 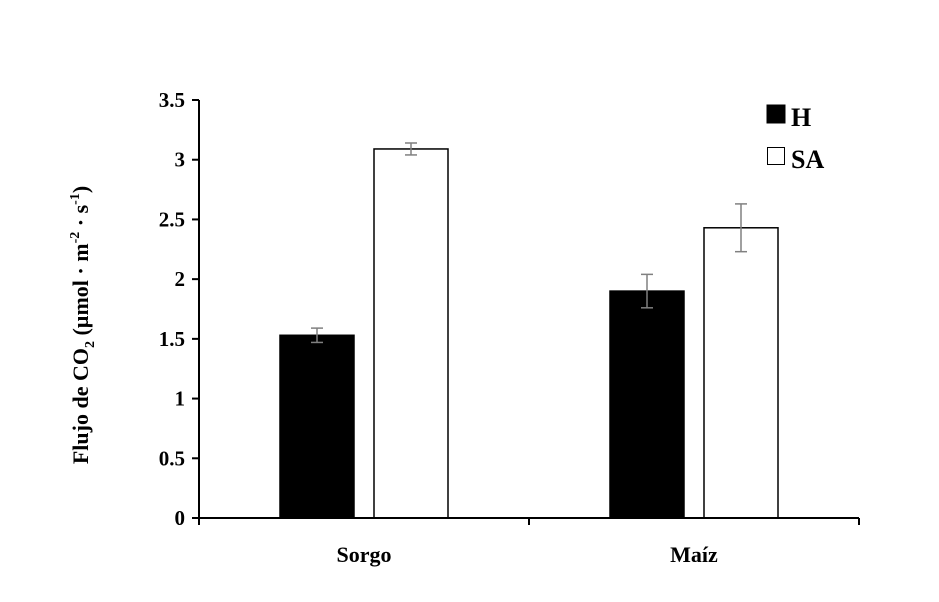 I want to click on legend-swatch-h, so click(x=776, y=114).